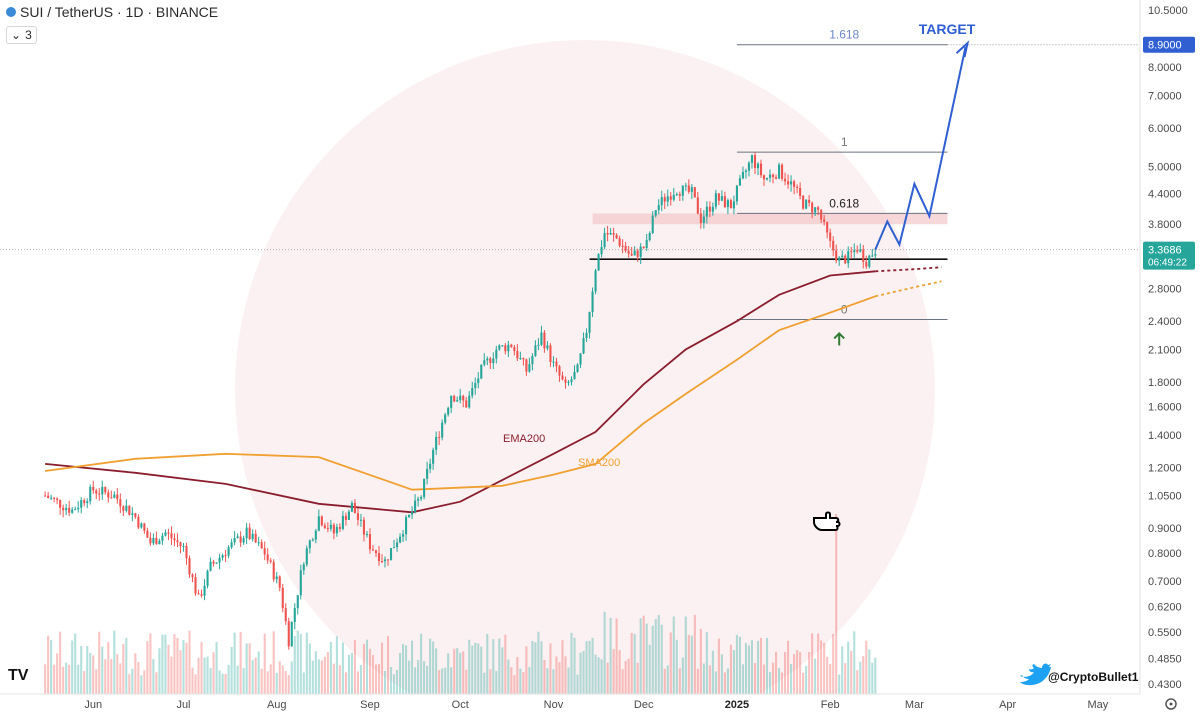 This screenshot has width=1200, height=716. What do you see at coordinates (1169, 44) in the screenshot?
I see `target-price-badge` at bounding box center [1169, 44].